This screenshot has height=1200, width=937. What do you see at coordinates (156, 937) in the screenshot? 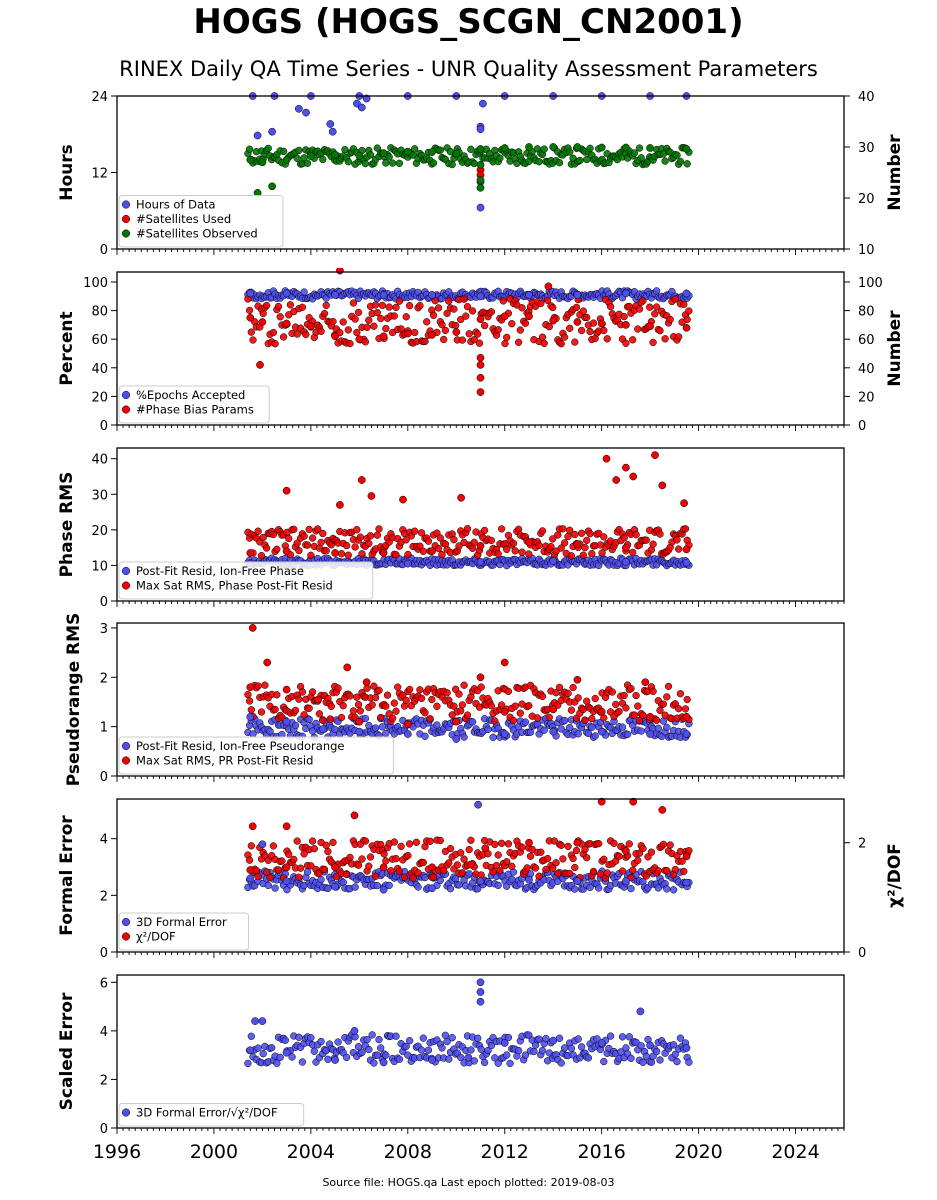
I see `legend-label: χ²/DOF` at bounding box center [156, 937].